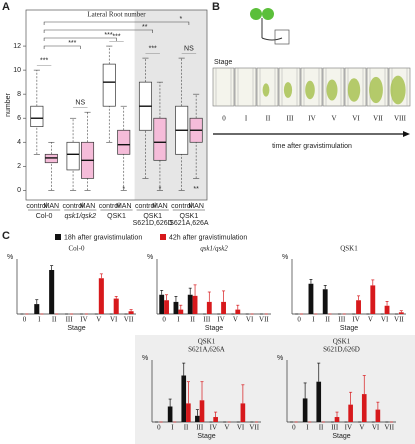 The height and width of the screenshot is (444, 415). I want to click on panel-label: C, so click(6, 236).